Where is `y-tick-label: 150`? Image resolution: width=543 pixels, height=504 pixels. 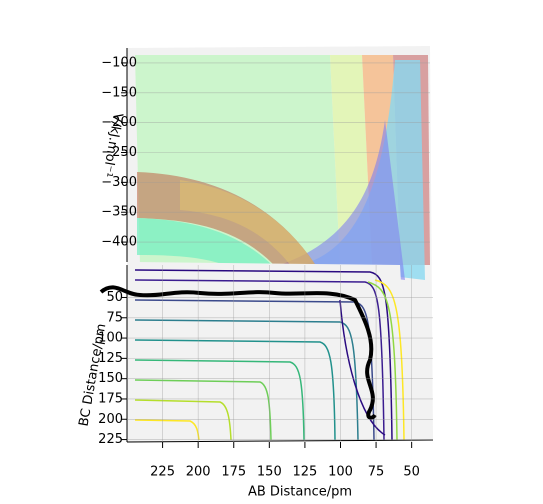
y-tick-label: 150 is located at coordinates (110, 378).